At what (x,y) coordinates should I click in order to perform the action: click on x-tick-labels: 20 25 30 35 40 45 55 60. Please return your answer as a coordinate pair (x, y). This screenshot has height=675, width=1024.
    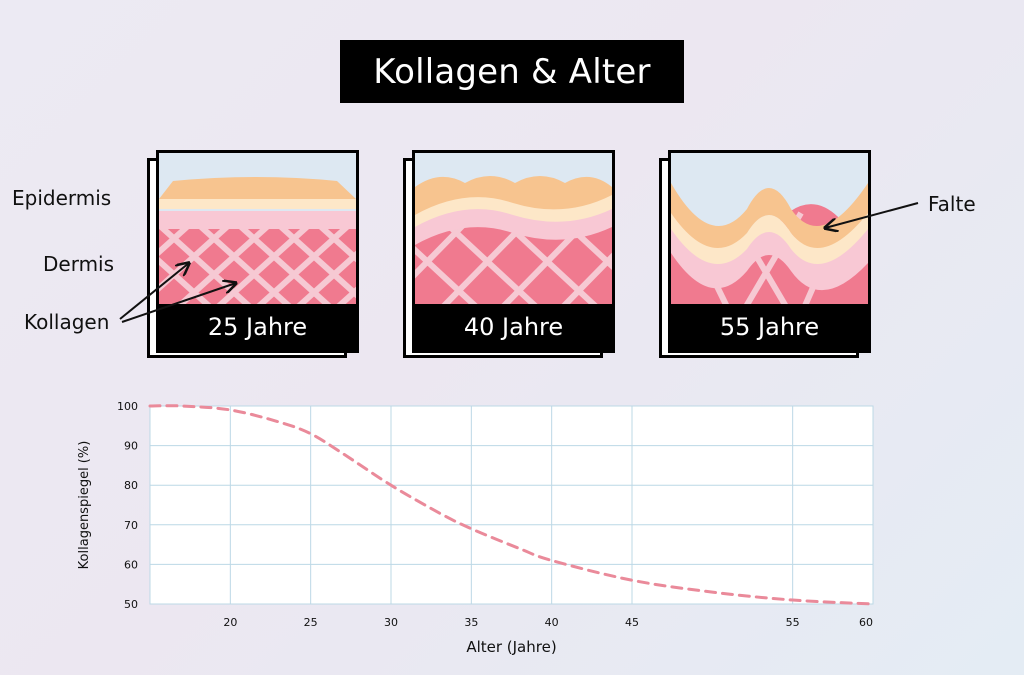
    Looking at the image, I should click on (548, 622).